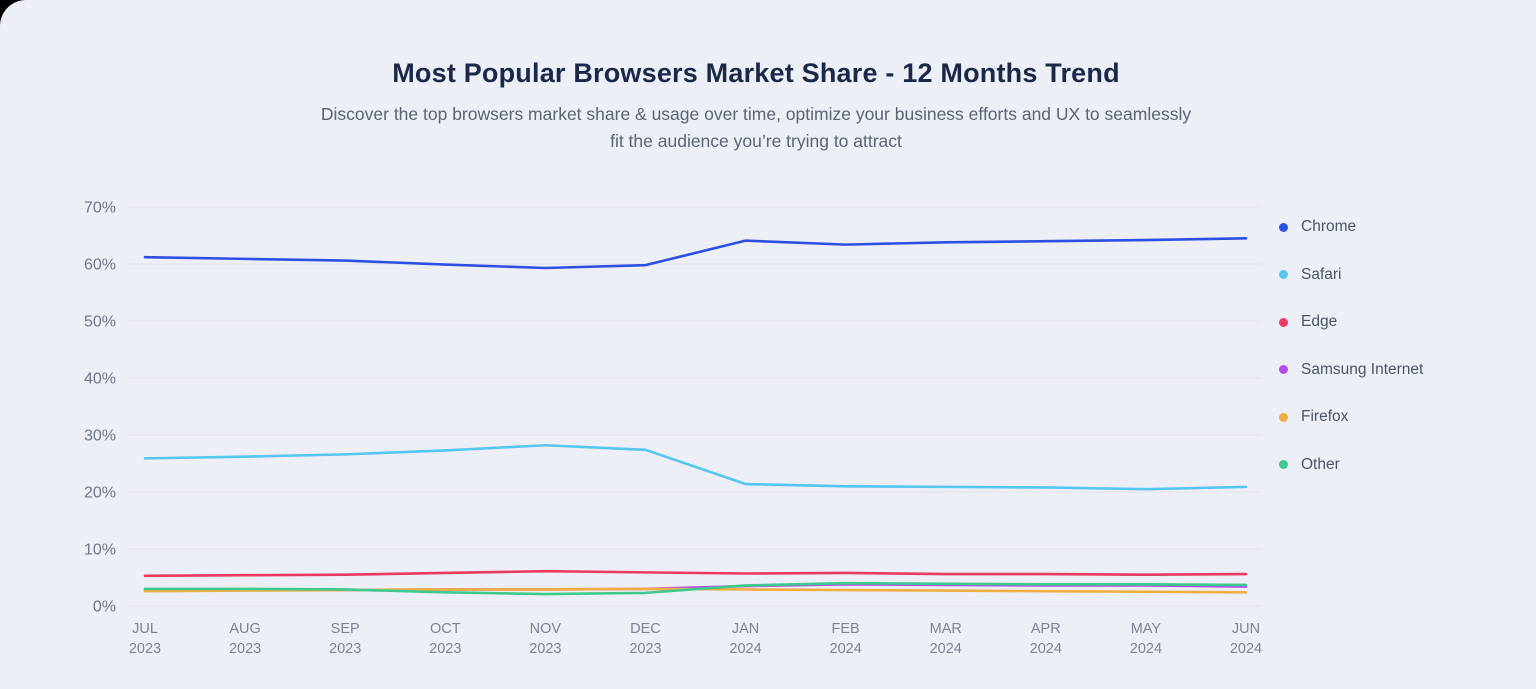 The height and width of the screenshot is (689, 1536). I want to click on x-axis-label: JUL 2023, so click(145, 639).